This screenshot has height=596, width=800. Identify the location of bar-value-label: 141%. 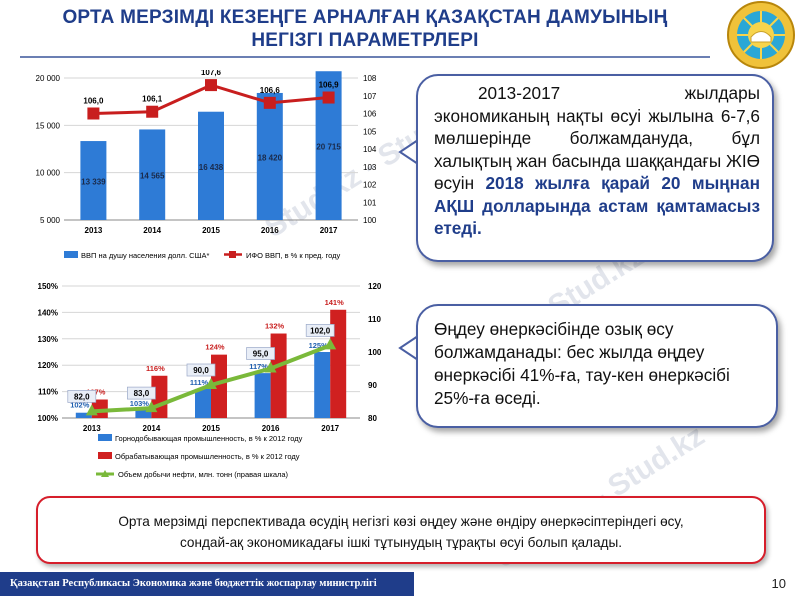
(335, 302).